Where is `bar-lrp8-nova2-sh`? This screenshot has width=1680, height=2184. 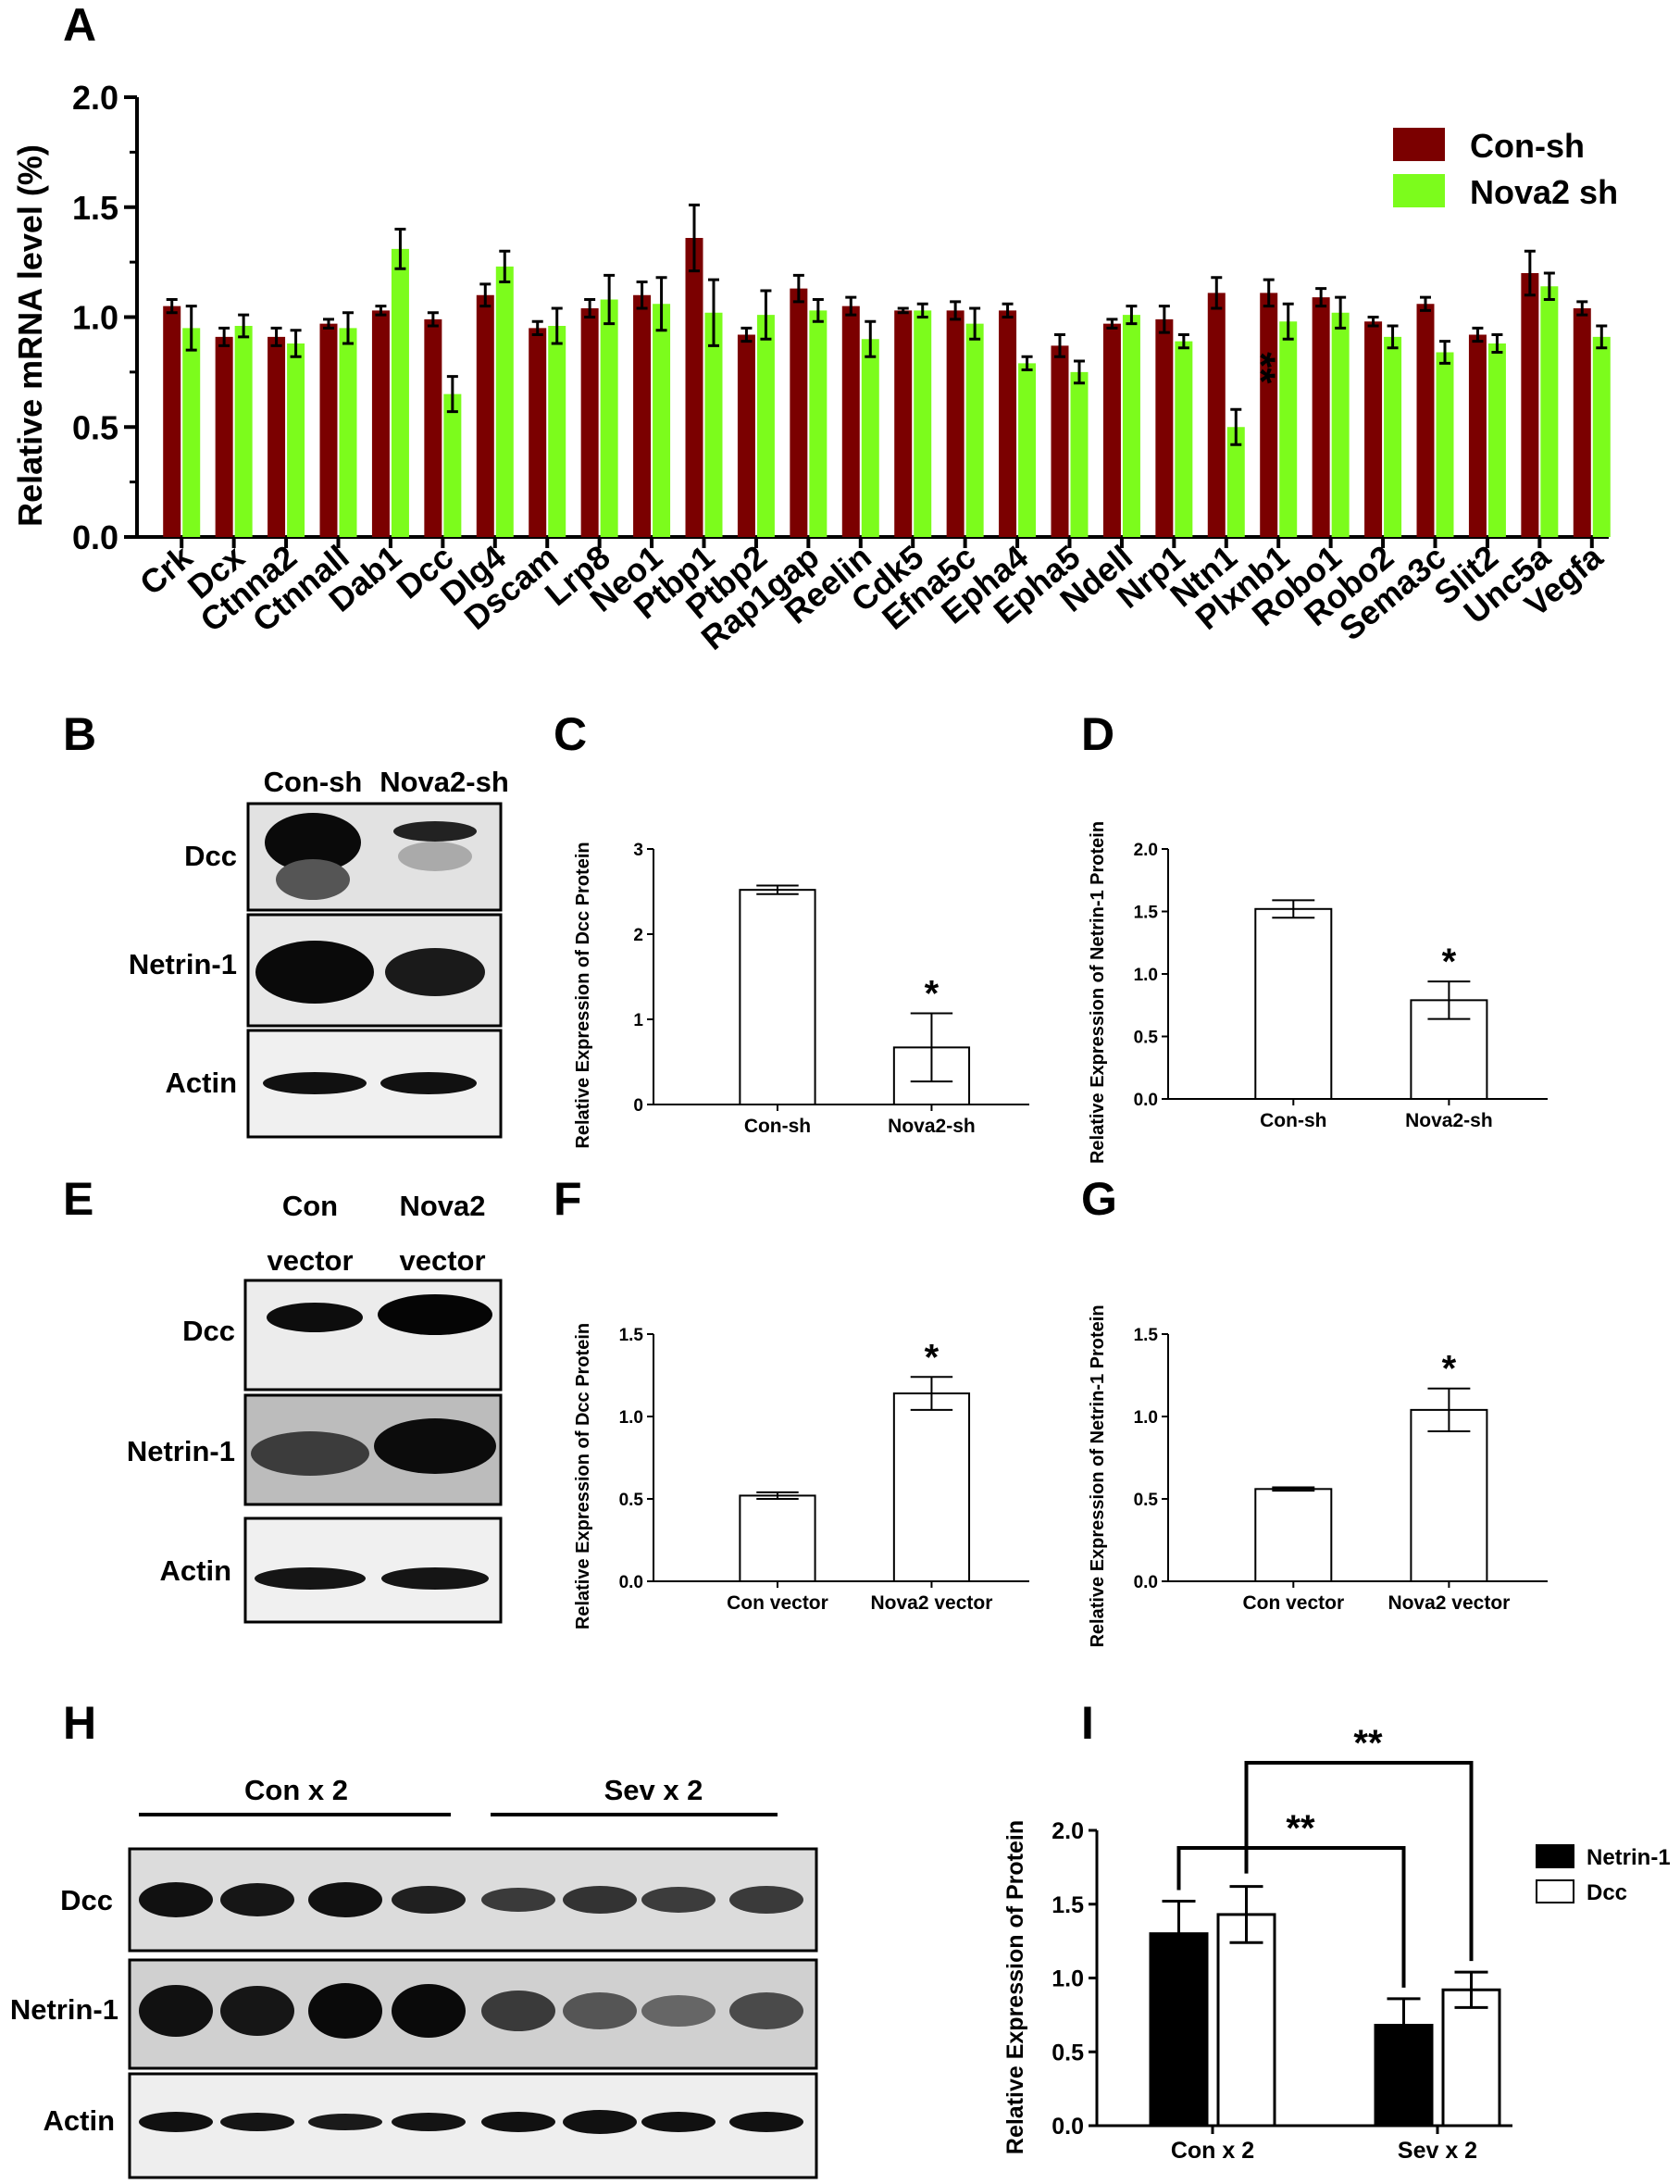
bar-lrp8-nova2-sh is located at coordinates (609, 418).